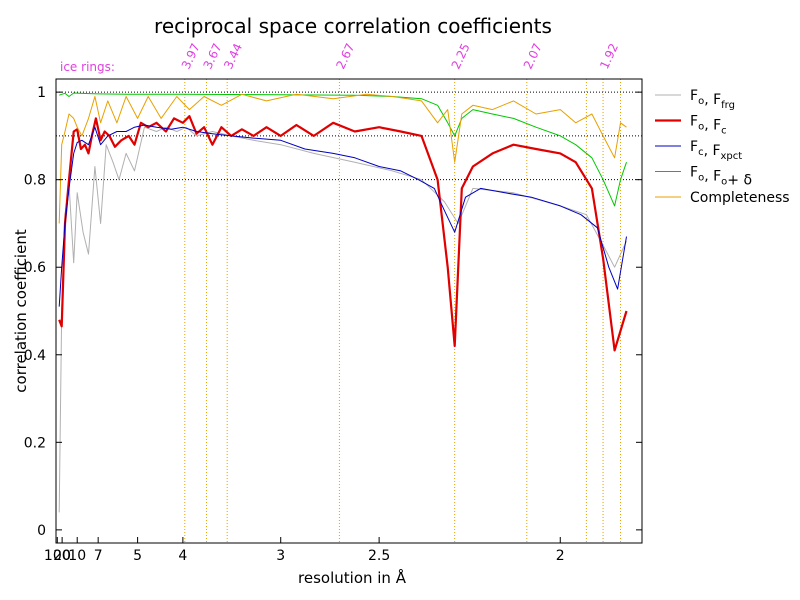 This screenshot has width=800, height=600. Describe the element at coordinates (35, 443) in the screenshot. I see `y-tick-label: 0.2` at that location.